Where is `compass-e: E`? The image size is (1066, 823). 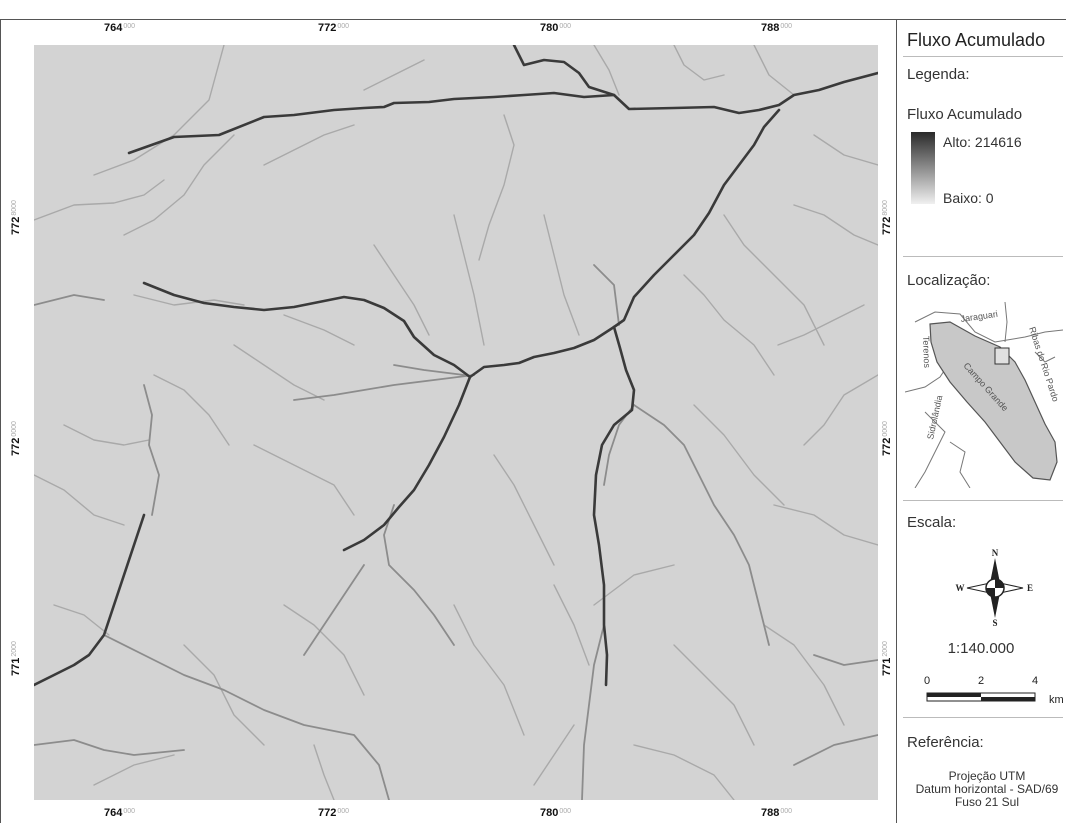
compass-e: E is located at coordinates (1030, 588).